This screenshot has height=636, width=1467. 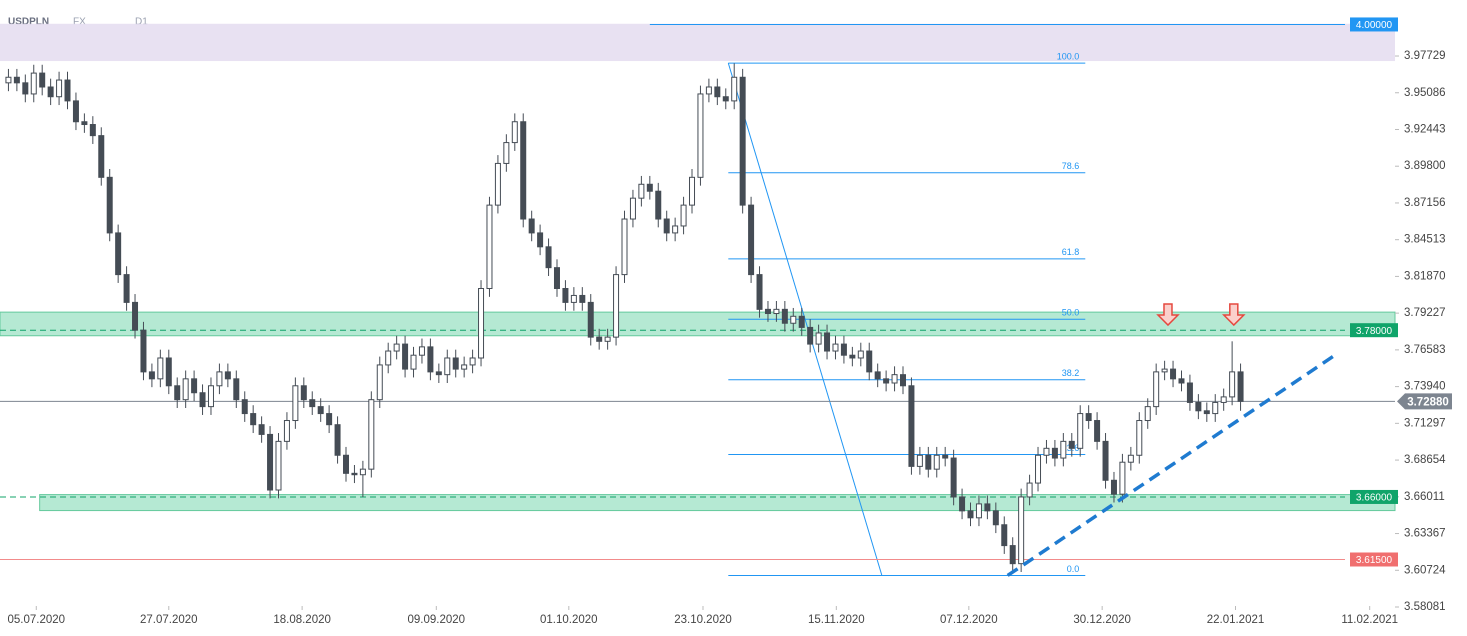 I want to click on y-tick-label: 3.60724, so click(x=1425, y=570).